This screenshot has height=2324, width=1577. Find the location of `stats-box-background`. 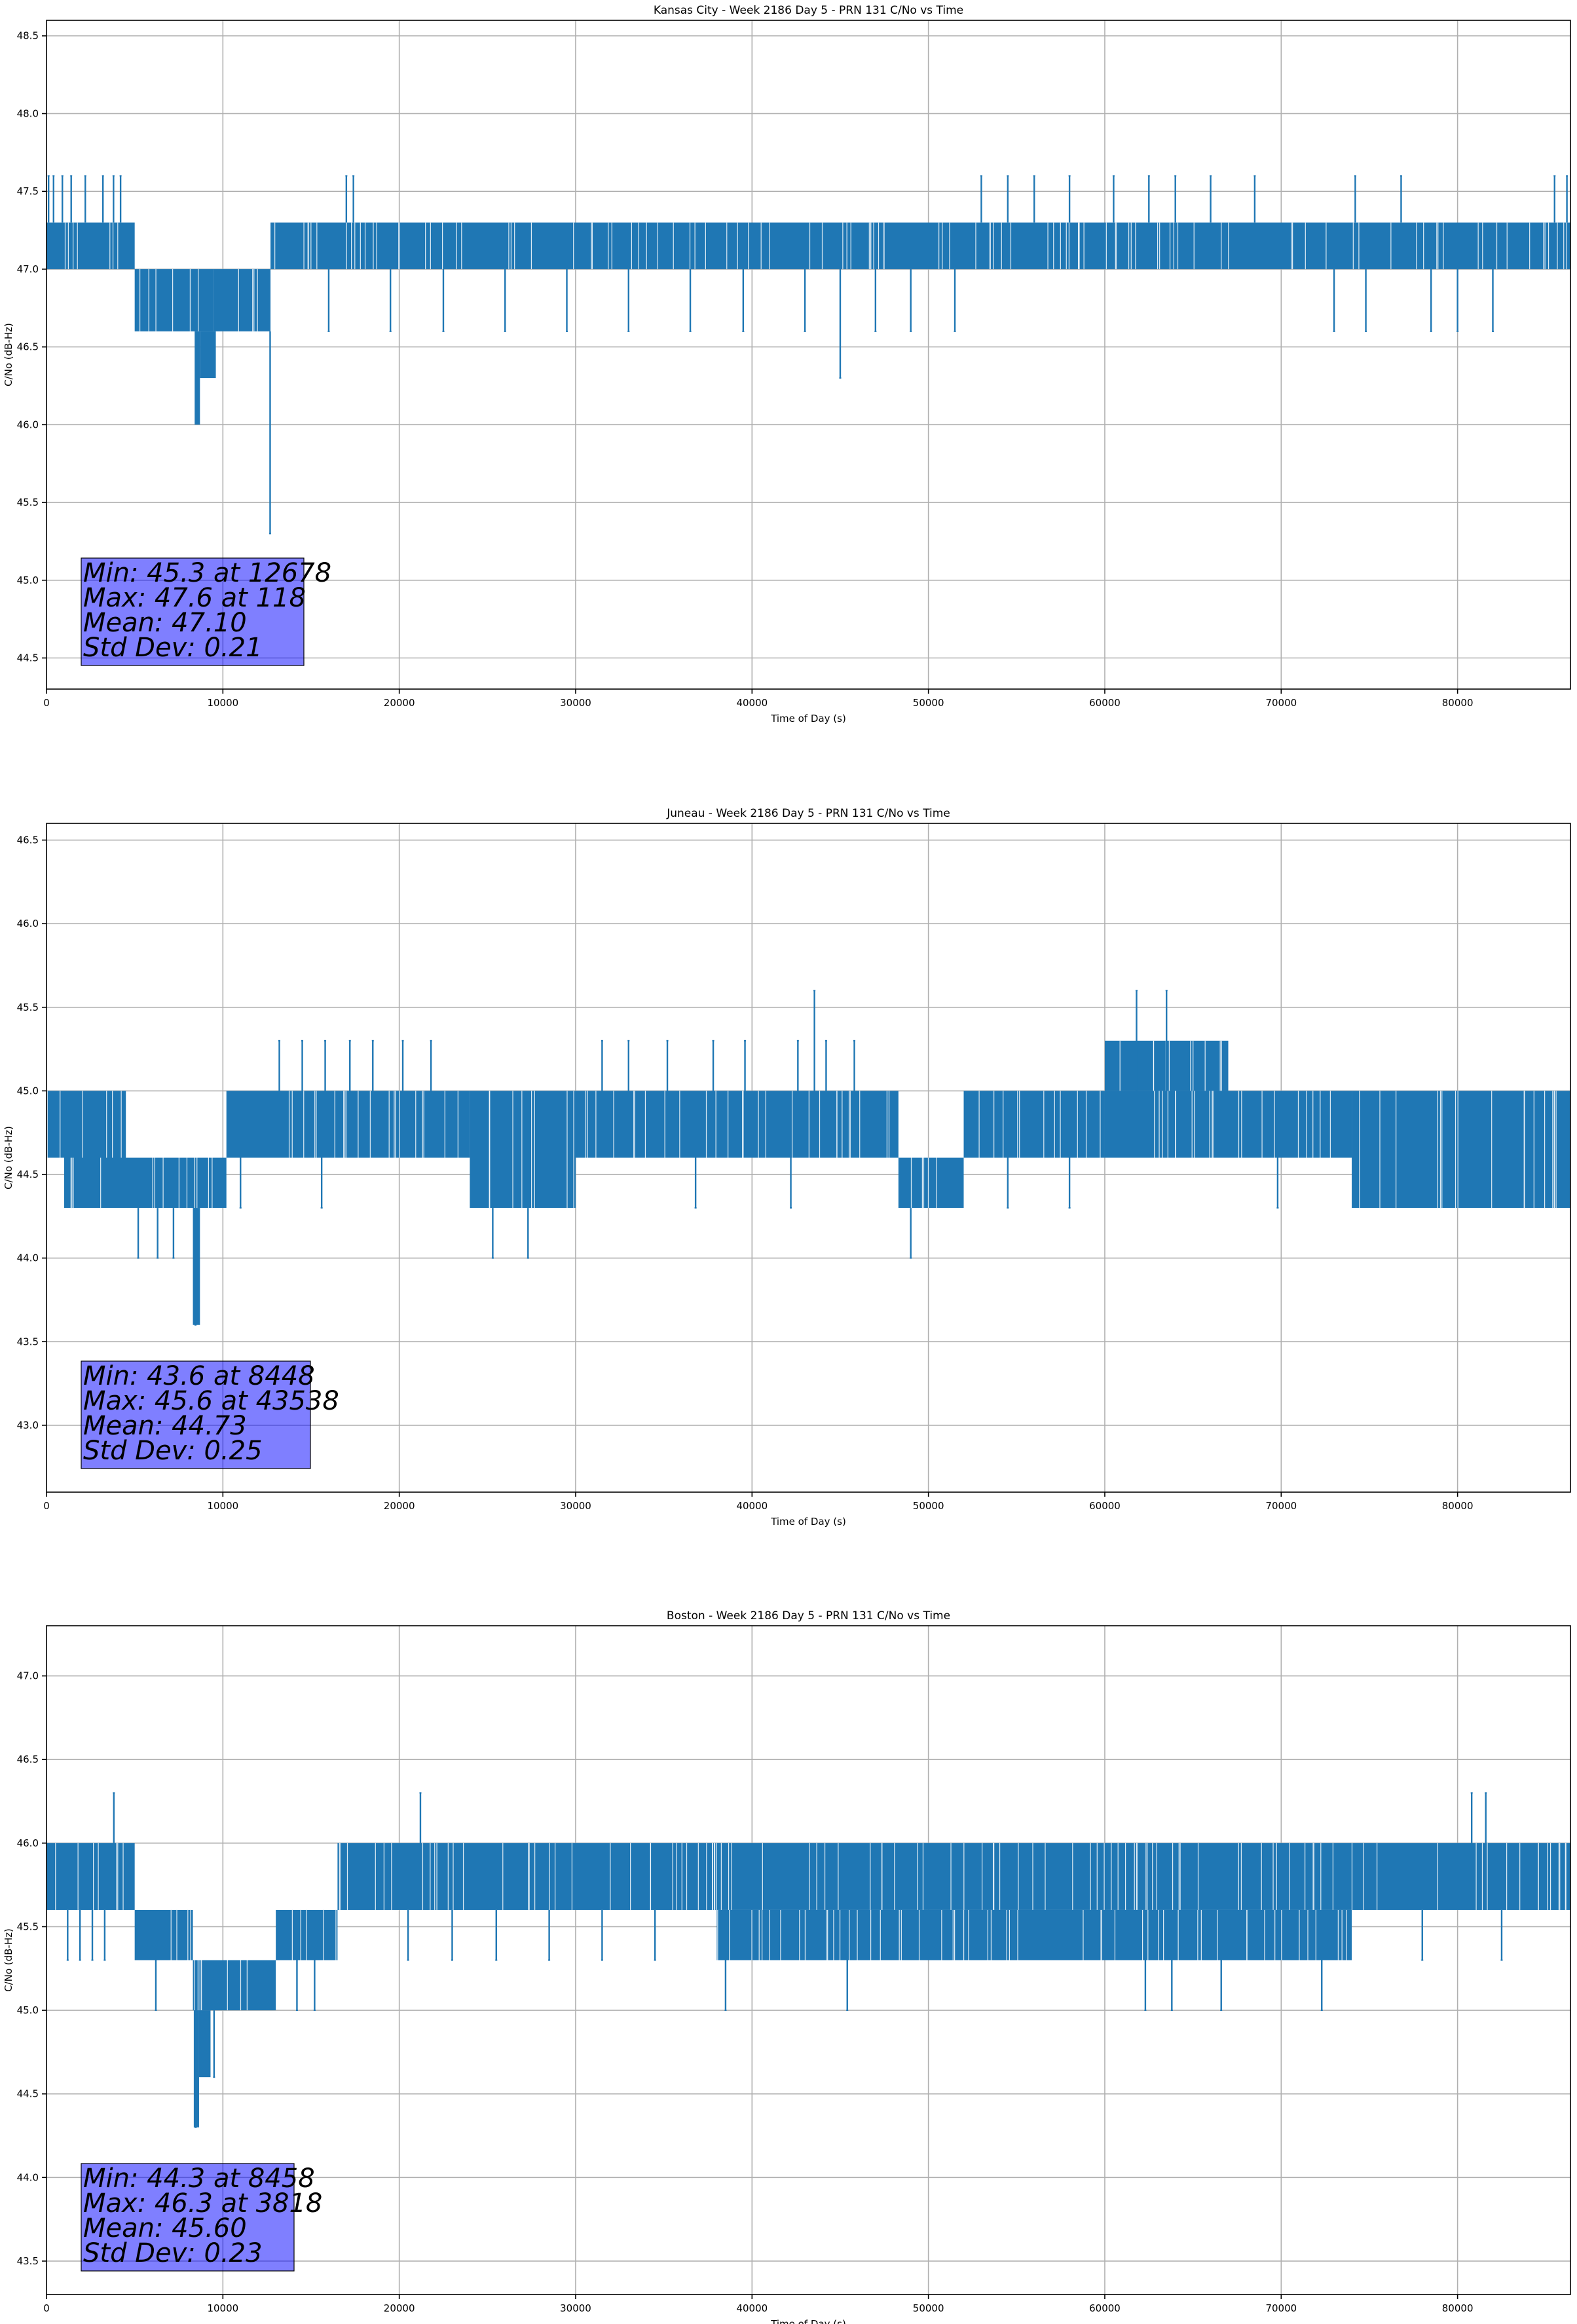

stats-box-background is located at coordinates (188, 2217).